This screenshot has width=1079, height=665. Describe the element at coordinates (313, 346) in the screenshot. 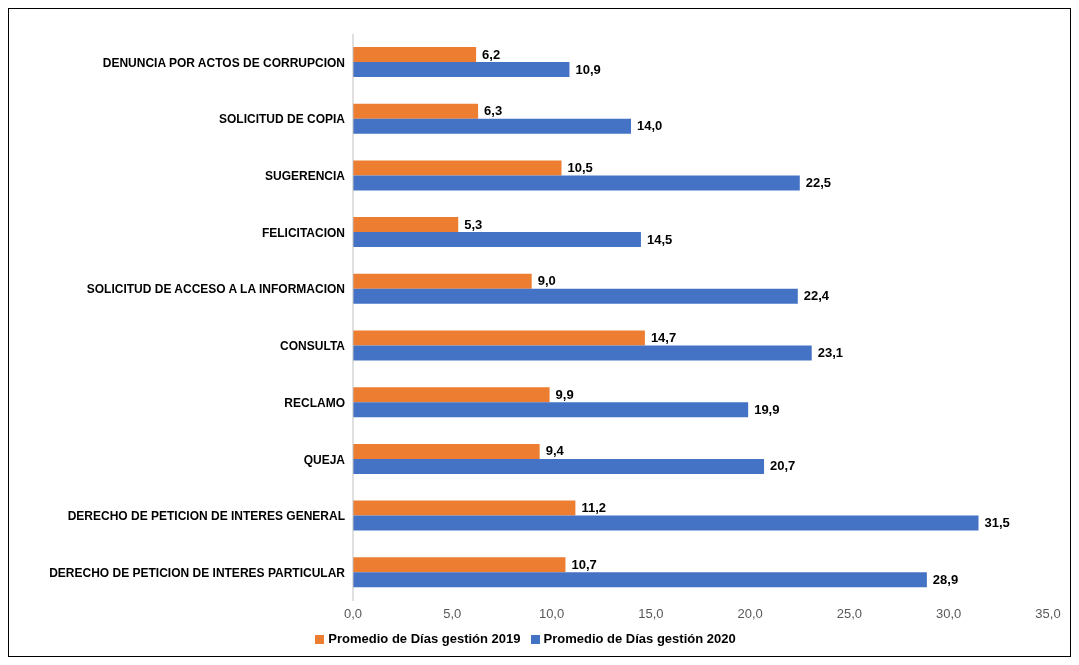

I see `y-tick-label: CONSULTA` at that location.